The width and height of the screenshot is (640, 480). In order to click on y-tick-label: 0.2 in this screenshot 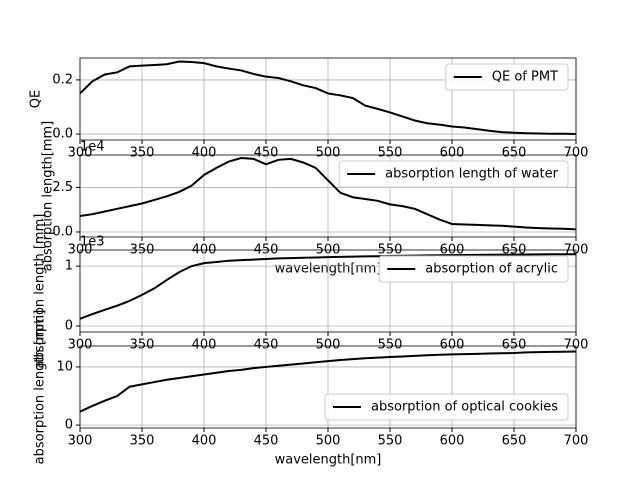, I will do `click(62, 79)`.